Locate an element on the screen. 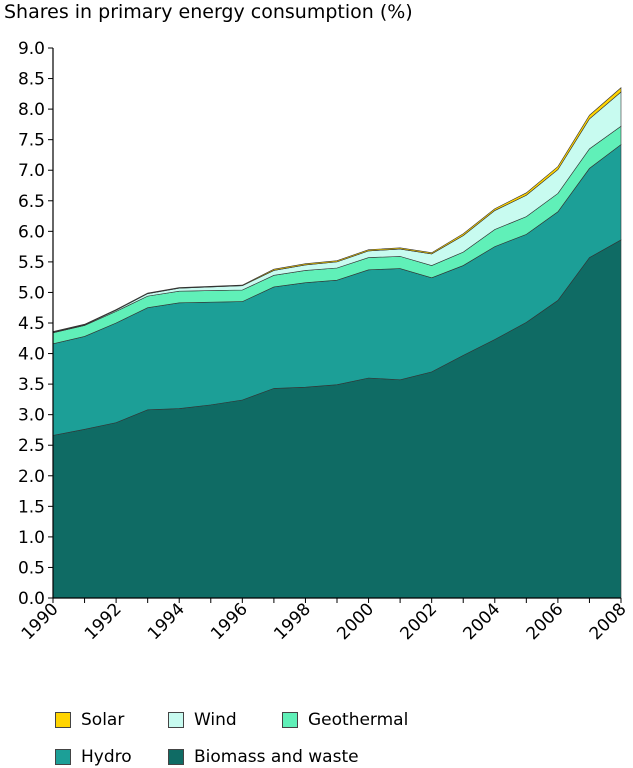  y-tick-label: 5.5 is located at coordinates (31, 263).